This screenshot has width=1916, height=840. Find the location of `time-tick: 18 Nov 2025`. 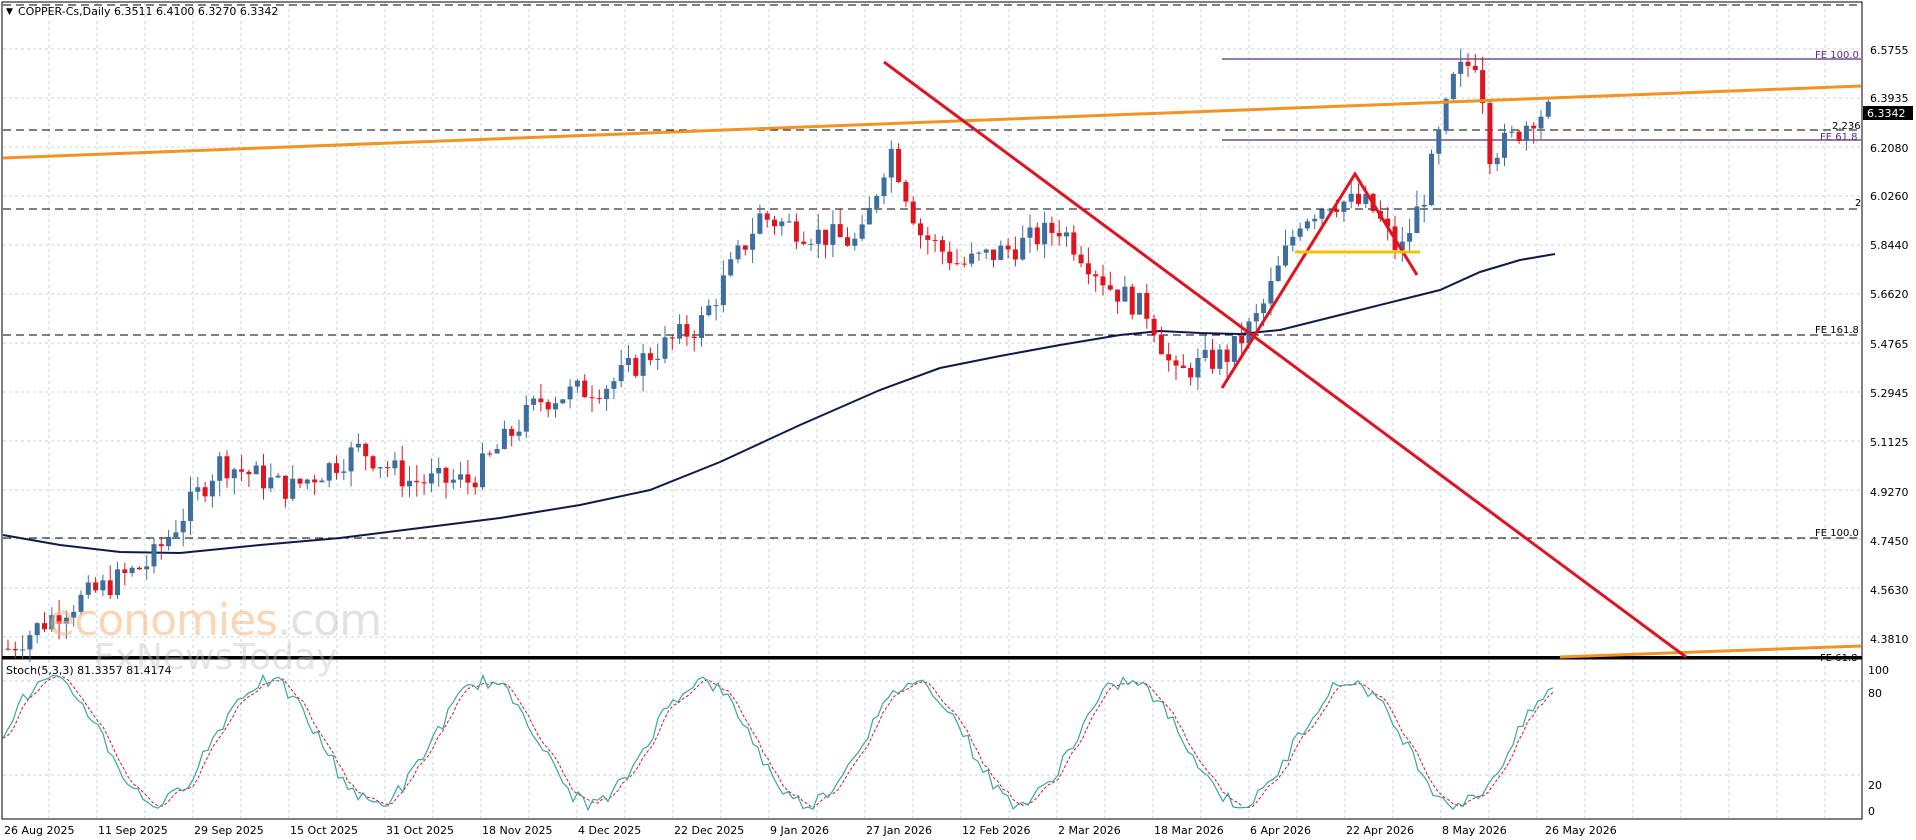

time-tick: 18 Nov 2025 is located at coordinates (517, 830).